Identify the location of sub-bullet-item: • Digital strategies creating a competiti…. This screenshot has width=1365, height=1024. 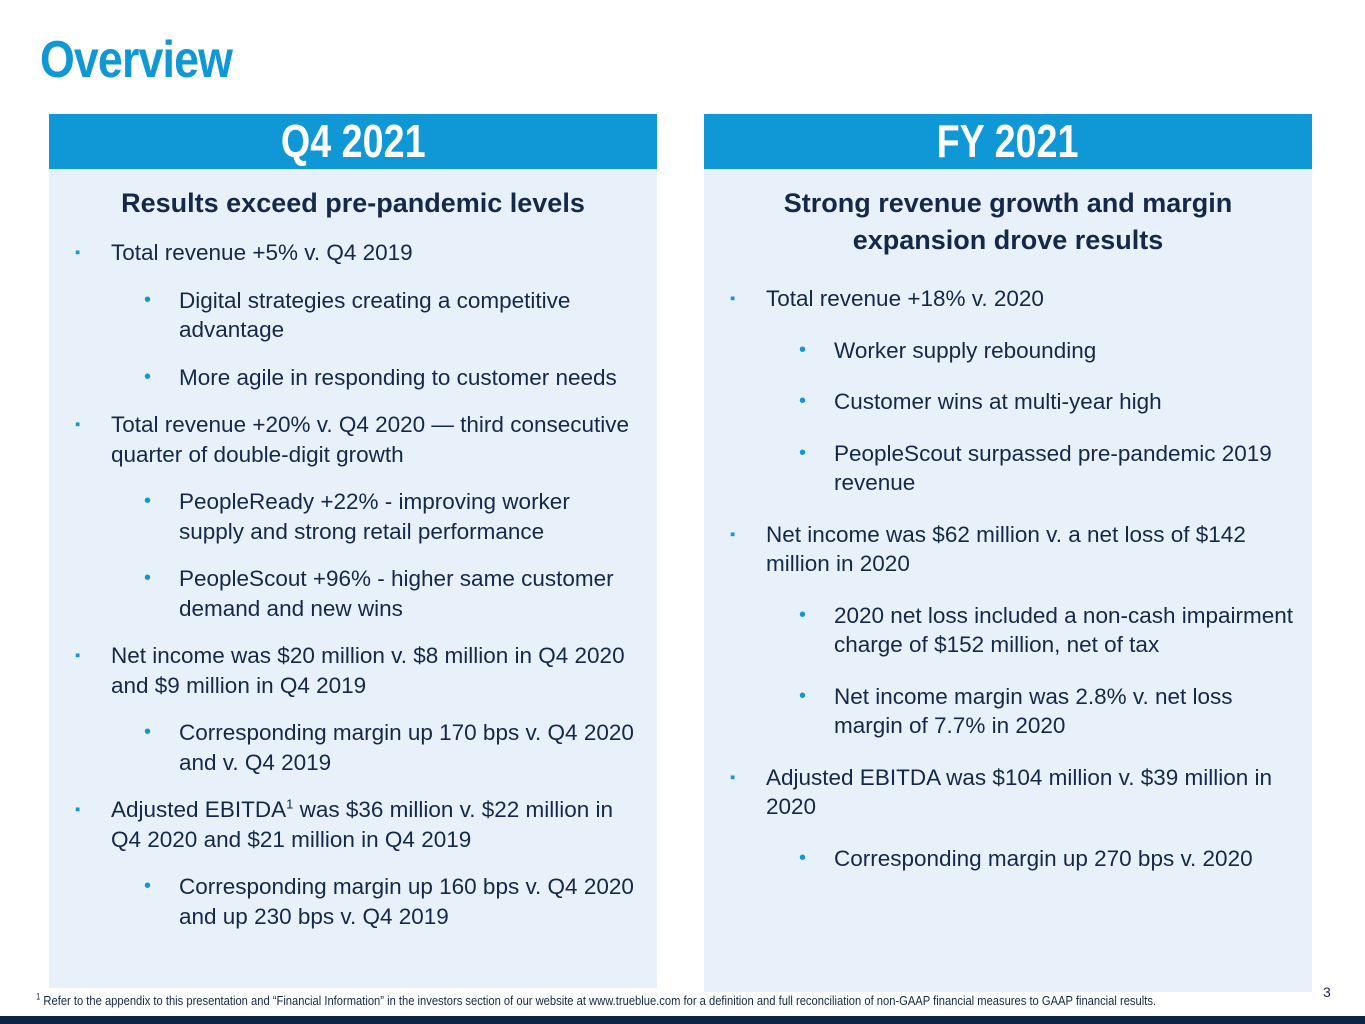
(345, 315).